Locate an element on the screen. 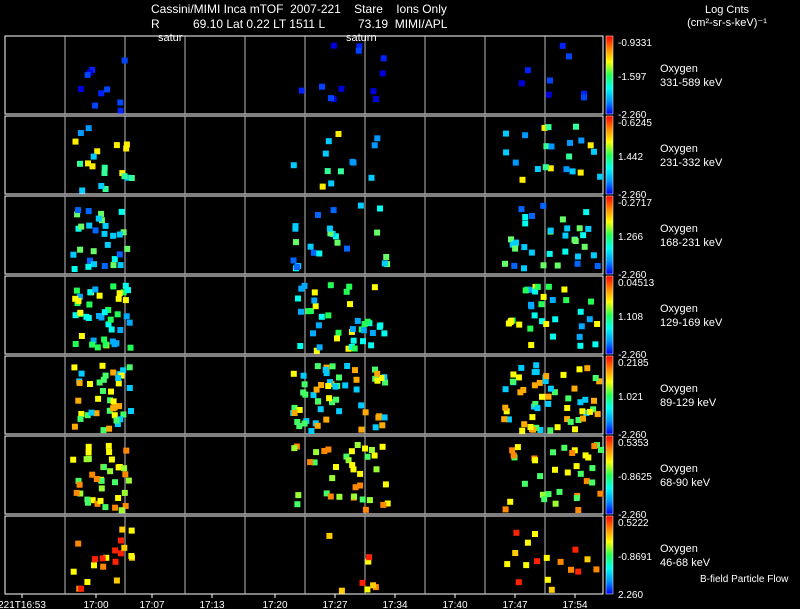  panel-5: 0.2185 1.021 -2.260 Oxygen 89-129 keV is located at coordinates (360, 398).